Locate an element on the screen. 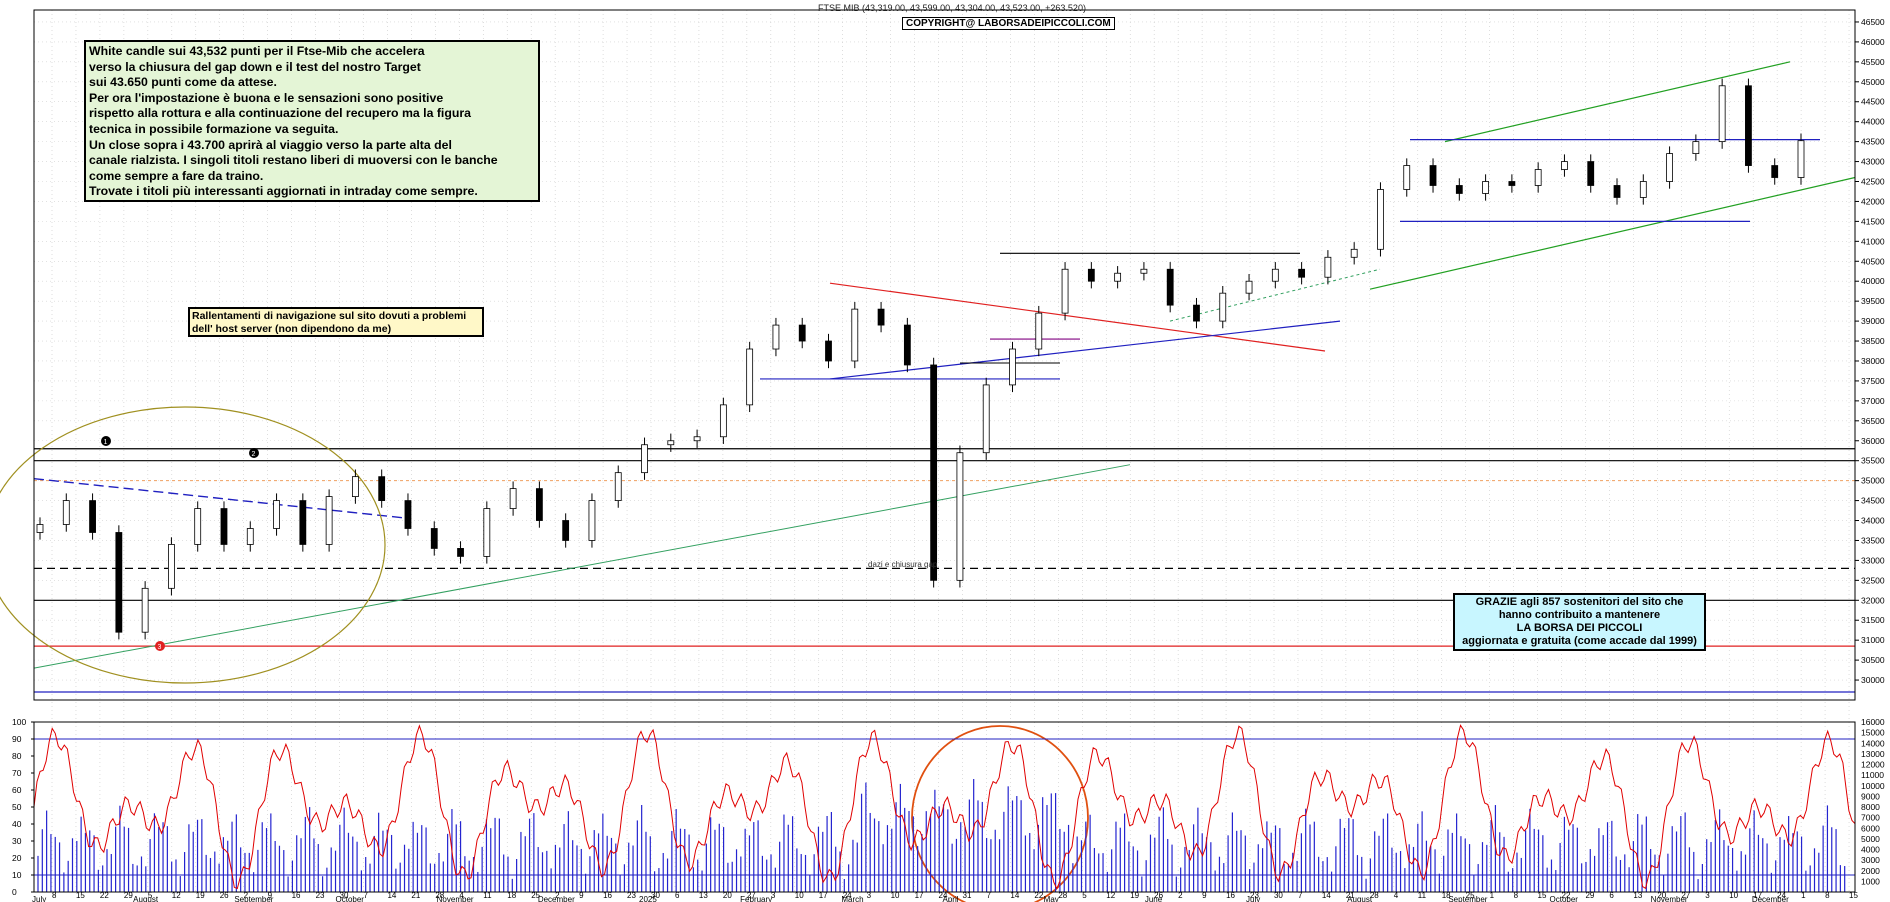 This screenshot has height=902, width=1890. osc-tick-label: 90 is located at coordinates (17, 739).